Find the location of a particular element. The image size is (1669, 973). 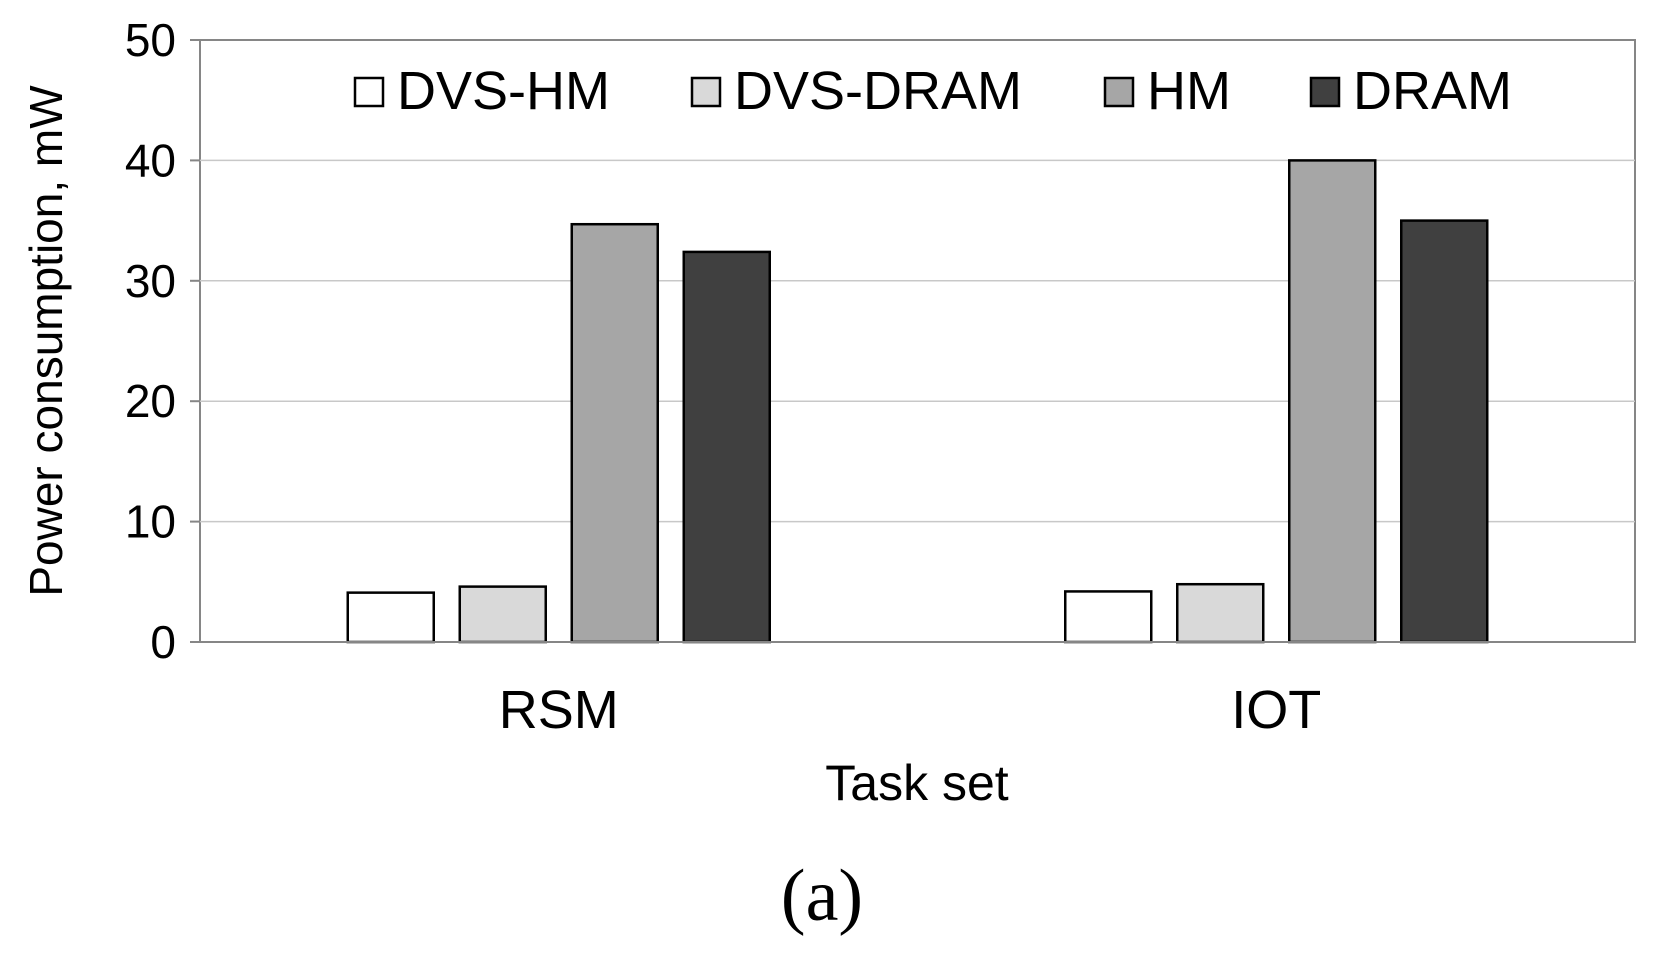

y-tick-label-5: 50 is located at coordinates (150, 40).